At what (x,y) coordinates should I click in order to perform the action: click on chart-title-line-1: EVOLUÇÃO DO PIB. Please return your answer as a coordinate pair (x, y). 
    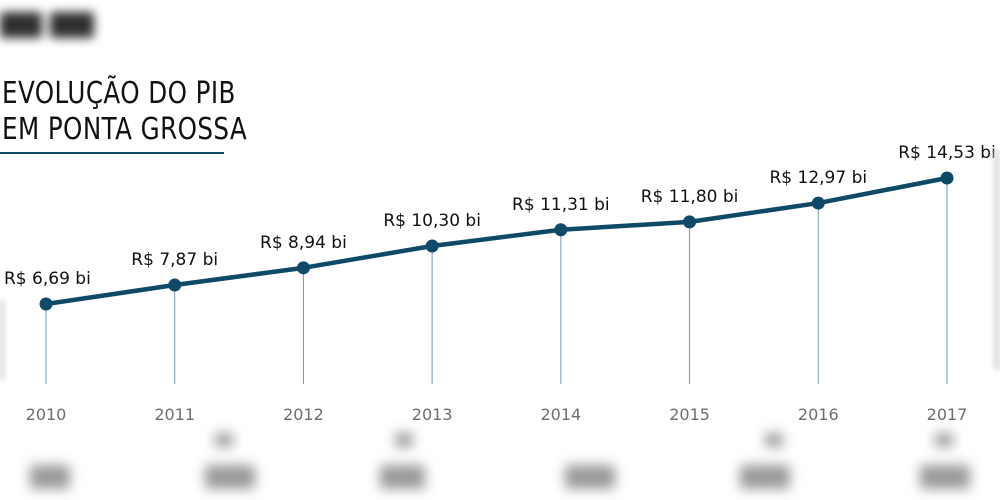
    Looking at the image, I should click on (119, 93).